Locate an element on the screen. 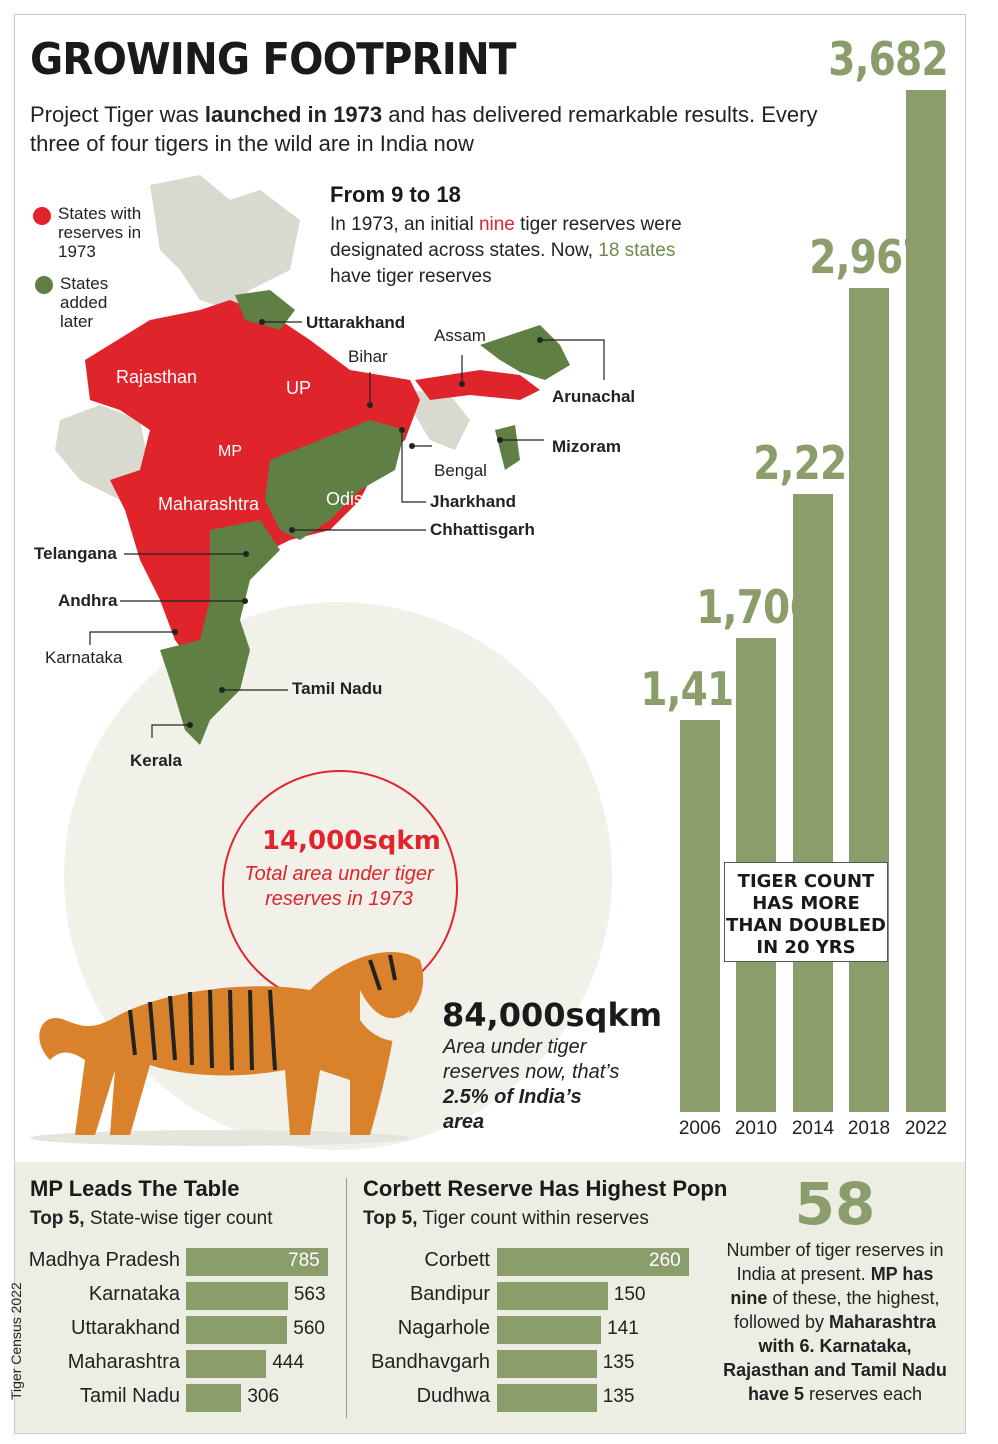 Image resolution: width=998 pixels, height=1444 pixels. reserve-table-subtitle: Top 5, Tiger count within reserves is located at coordinates (506, 1218).